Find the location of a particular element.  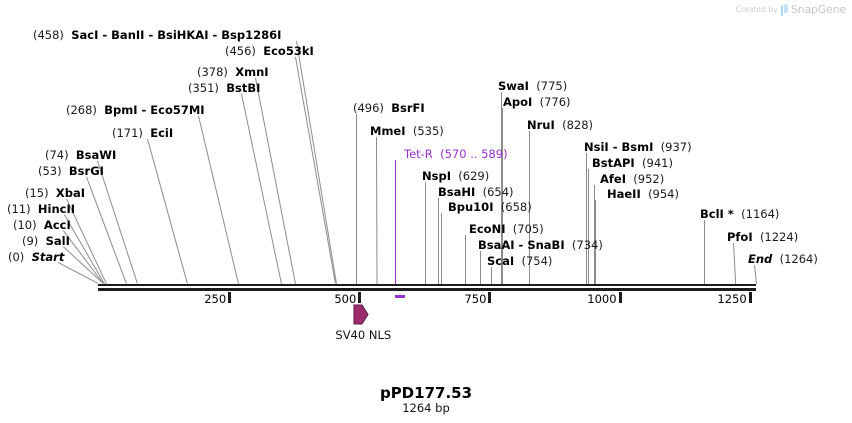

site-label-sali: (9) SalI is located at coordinates (46, 241).